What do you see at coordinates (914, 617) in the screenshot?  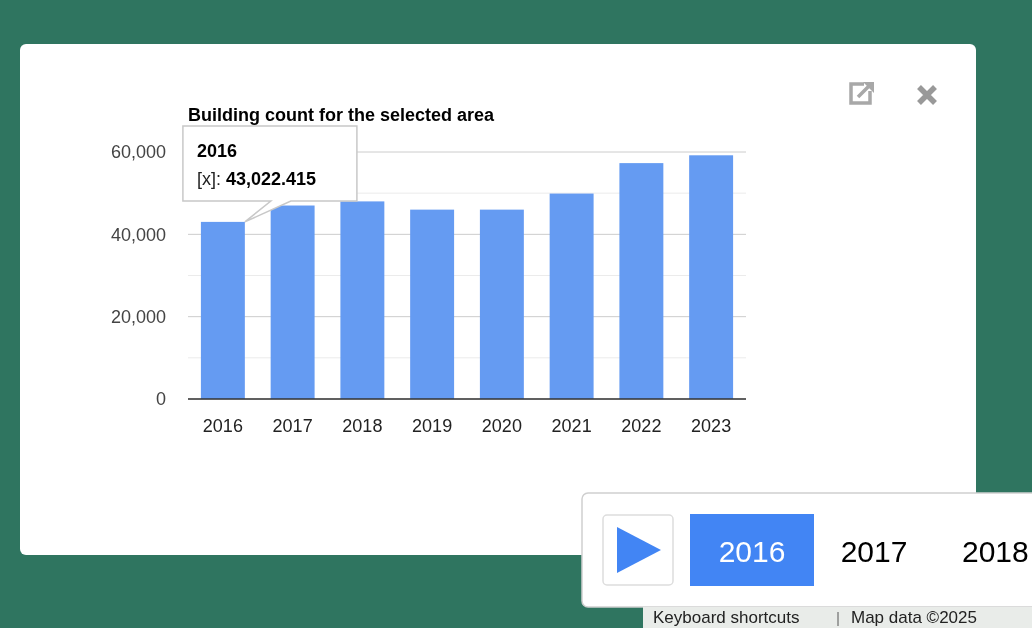 I see `text: Map data ©2025` at bounding box center [914, 617].